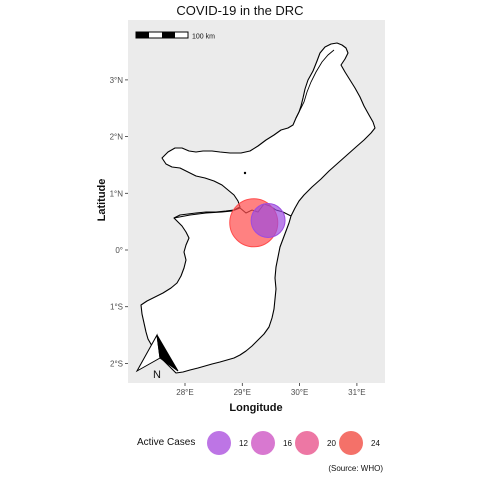 The height and width of the screenshot is (480, 480). I want to click on legend-item: 16, so click(281, 444).